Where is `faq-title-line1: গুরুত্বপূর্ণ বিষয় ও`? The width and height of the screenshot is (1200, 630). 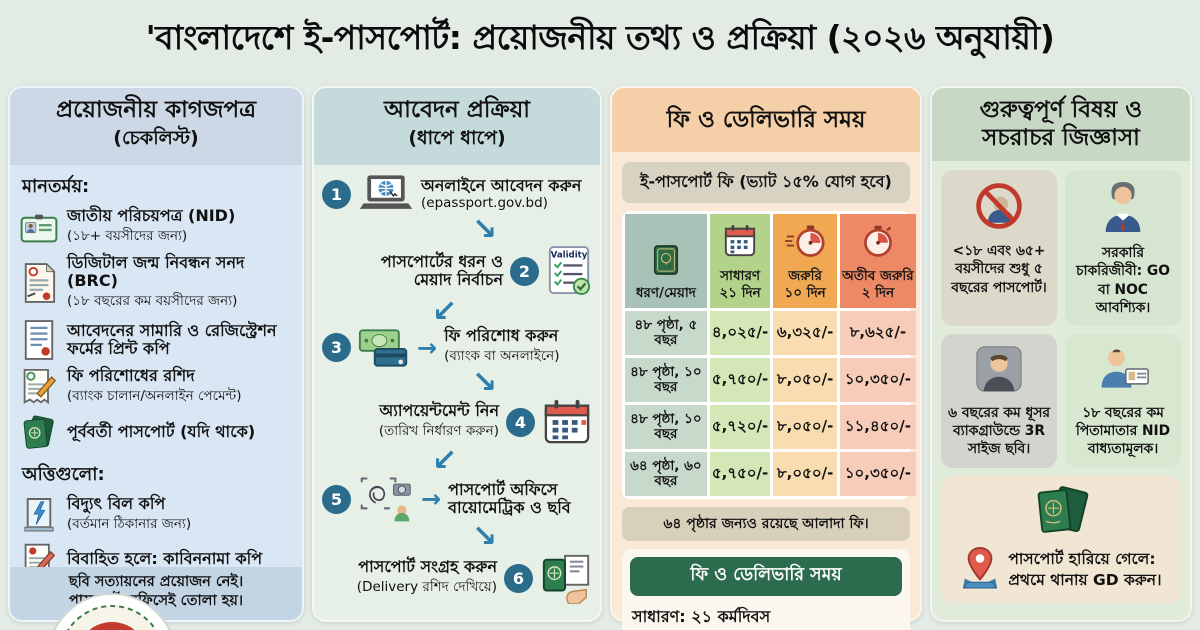
faq-title-line1: গুরুত্বপূর্ণ বিষয় ও is located at coordinates (1061, 110).